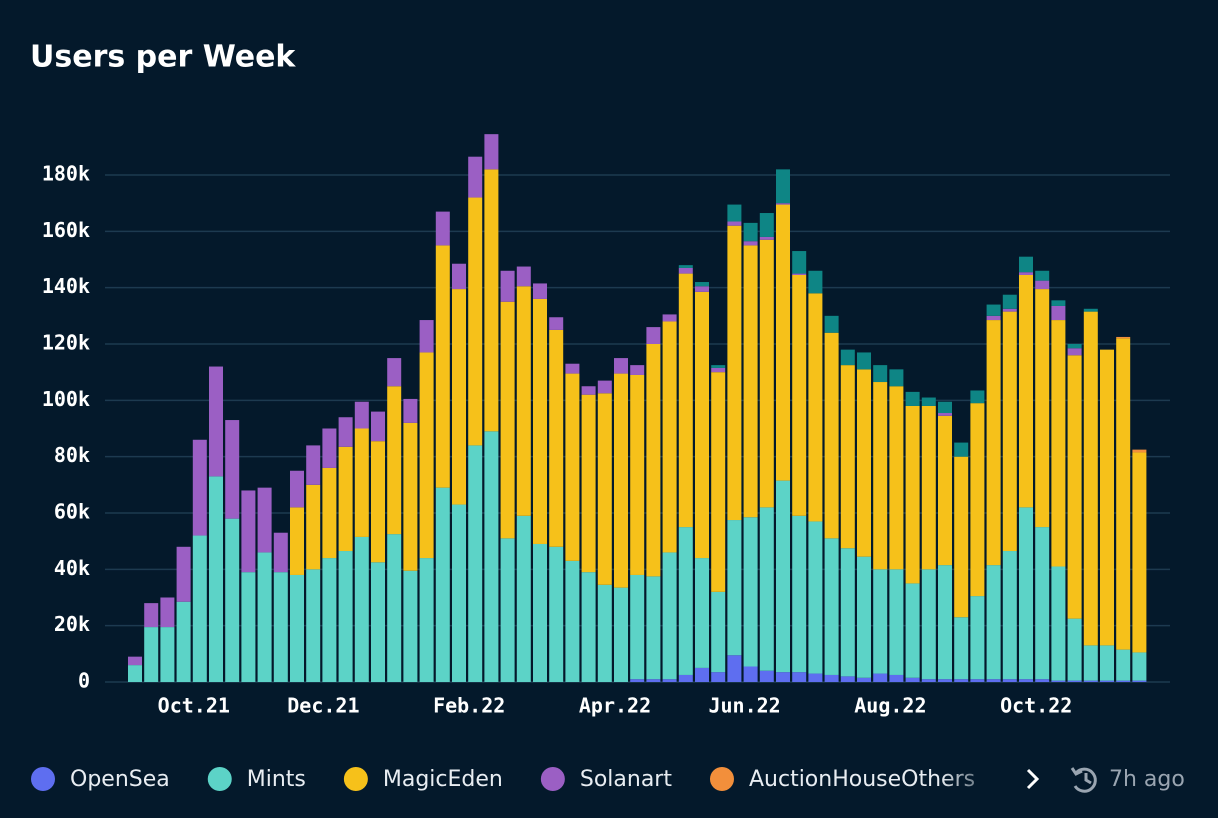  What do you see at coordinates (1033, 779) in the screenshot?
I see `legend-next` at bounding box center [1033, 779].